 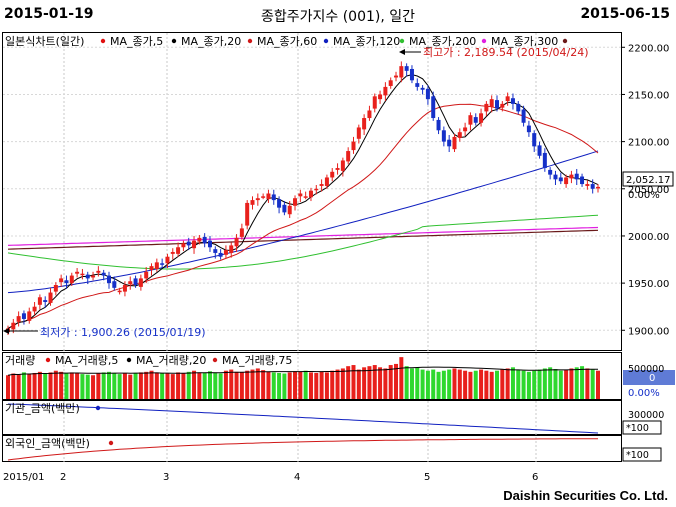 I want to click on legend-dot-ma60, so click(x=250, y=41).